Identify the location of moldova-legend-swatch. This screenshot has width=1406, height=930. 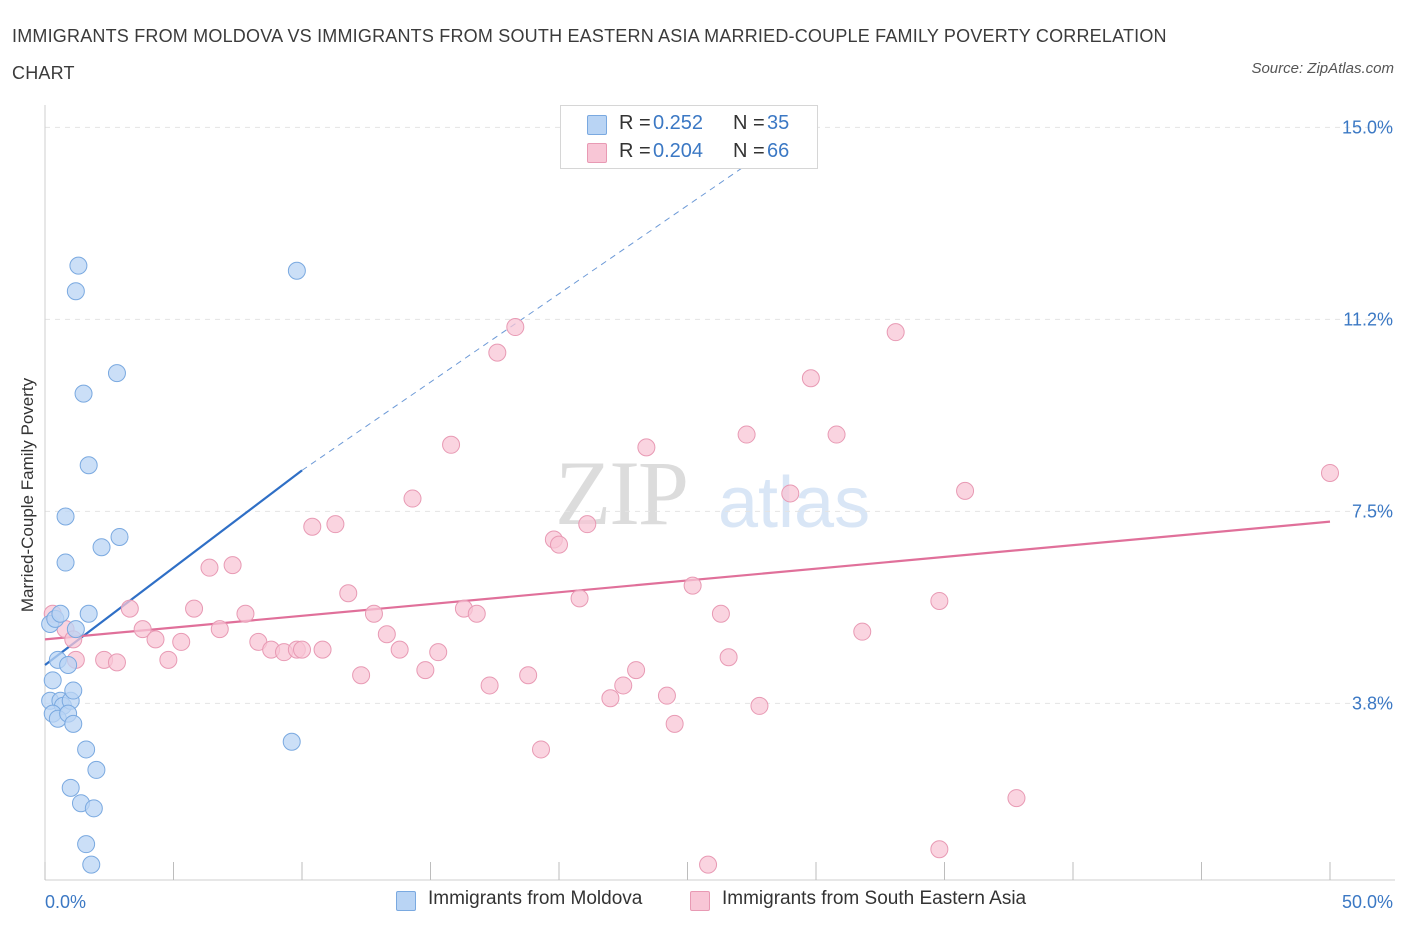
(406, 901).